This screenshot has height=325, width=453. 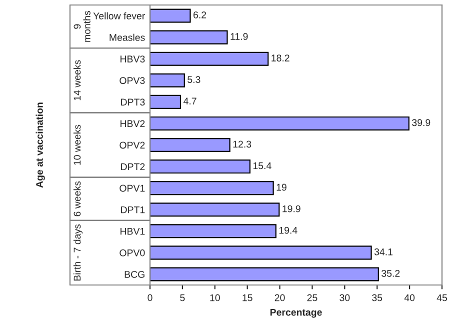 I want to click on x-tick-label: 25, so click(x=312, y=298).